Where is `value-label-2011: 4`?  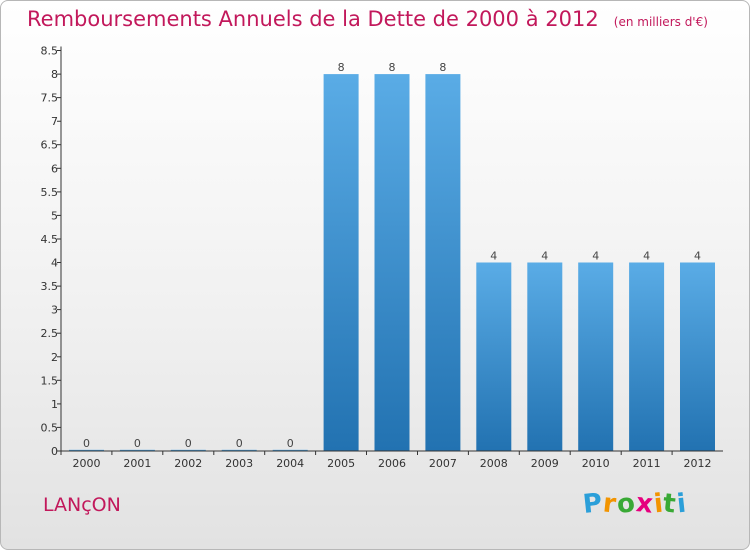
value-label-2011: 4 is located at coordinates (646, 256).